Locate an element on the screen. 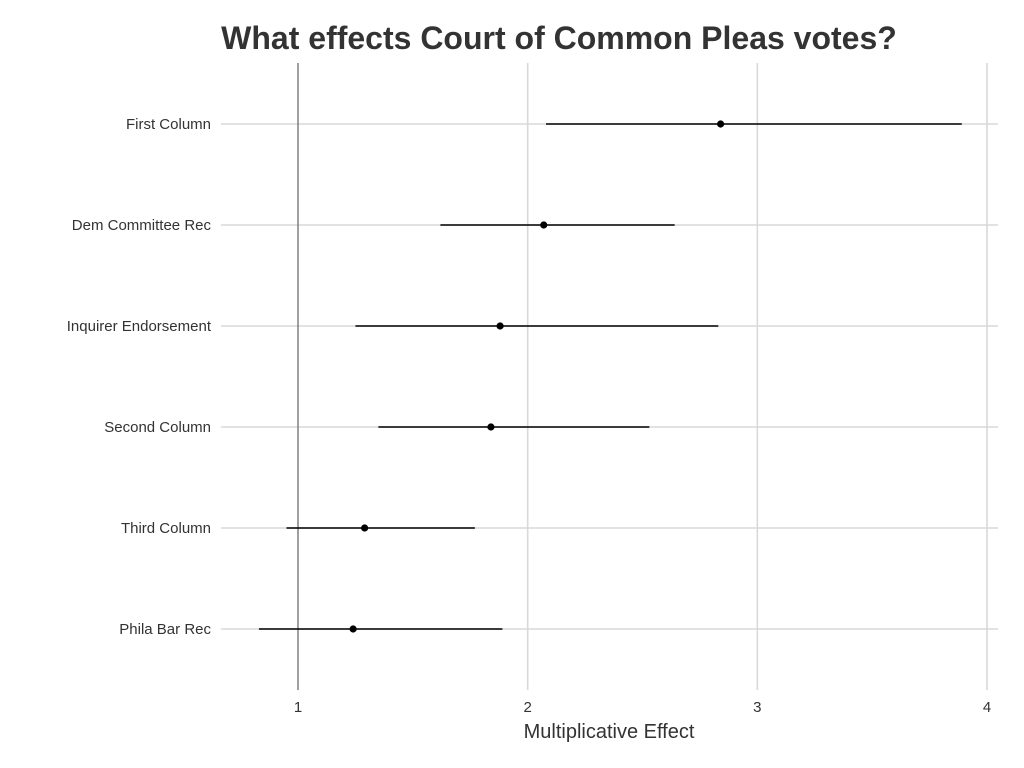 This screenshot has width=1024, height=768. y-tick-label: Second Column is located at coordinates (157, 427).